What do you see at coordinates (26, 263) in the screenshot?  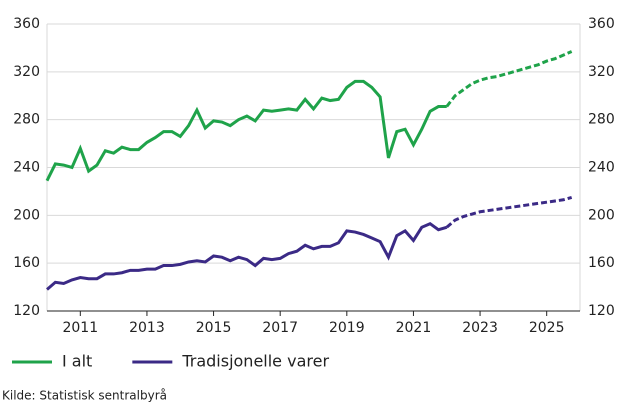 I see `y-tick-label: 160` at bounding box center [26, 263].